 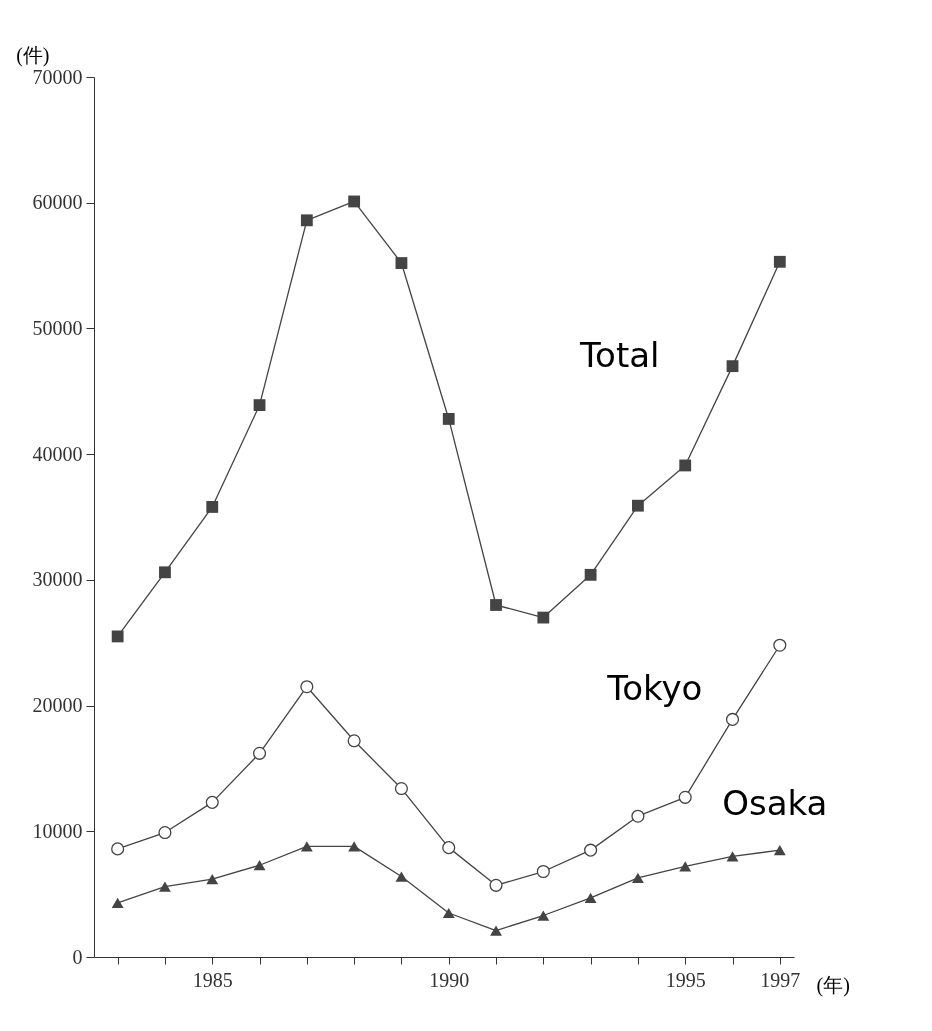 I want to click on x-axis-title: (年), so click(x=833, y=985).